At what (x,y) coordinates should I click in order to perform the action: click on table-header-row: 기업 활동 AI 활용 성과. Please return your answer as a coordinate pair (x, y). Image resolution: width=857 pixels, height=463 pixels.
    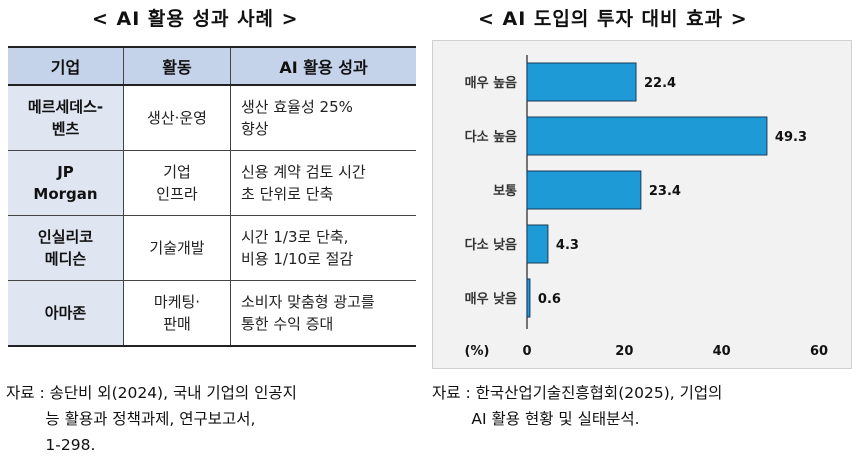
    Looking at the image, I should click on (212, 66).